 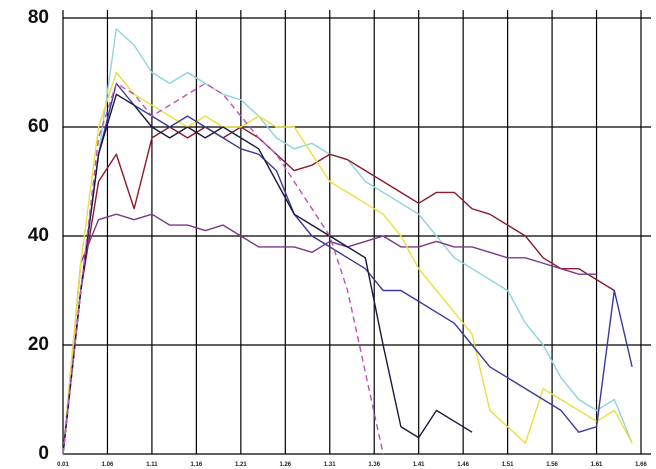 I want to click on x-tick-label: 1.61, so click(x=597, y=465).